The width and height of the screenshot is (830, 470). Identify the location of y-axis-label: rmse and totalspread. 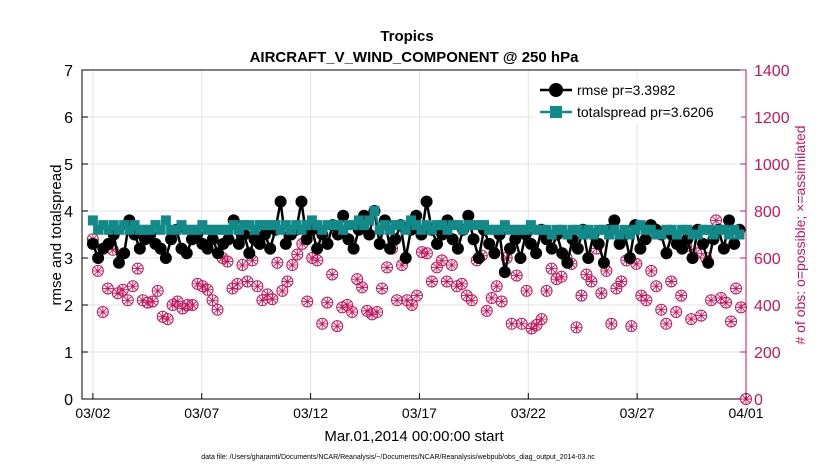
(56, 235).